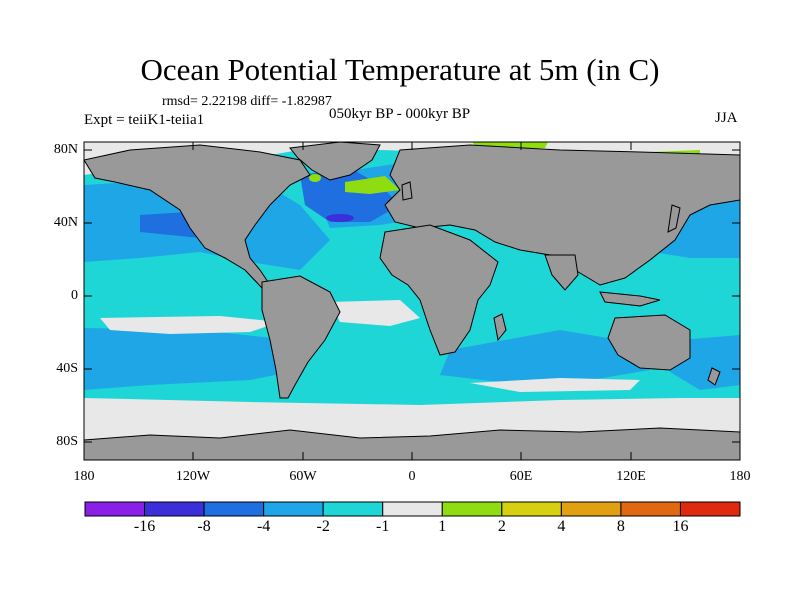 The image size is (800, 600). What do you see at coordinates (412, 476) in the screenshot?
I see `lon-label-0: 0` at bounding box center [412, 476].